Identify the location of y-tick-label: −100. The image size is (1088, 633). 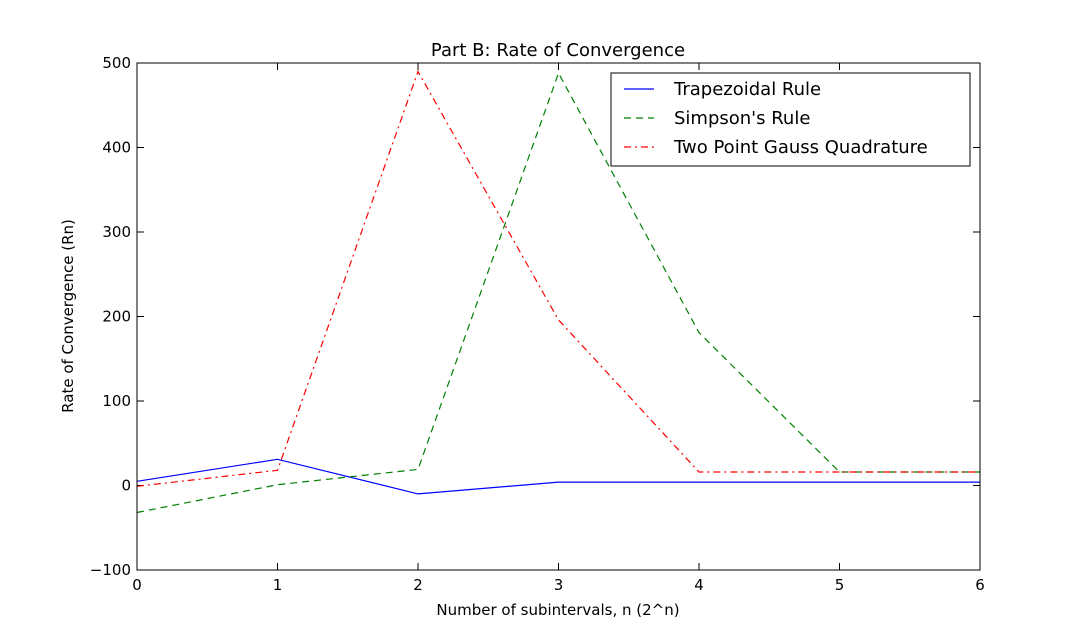
(110, 570).